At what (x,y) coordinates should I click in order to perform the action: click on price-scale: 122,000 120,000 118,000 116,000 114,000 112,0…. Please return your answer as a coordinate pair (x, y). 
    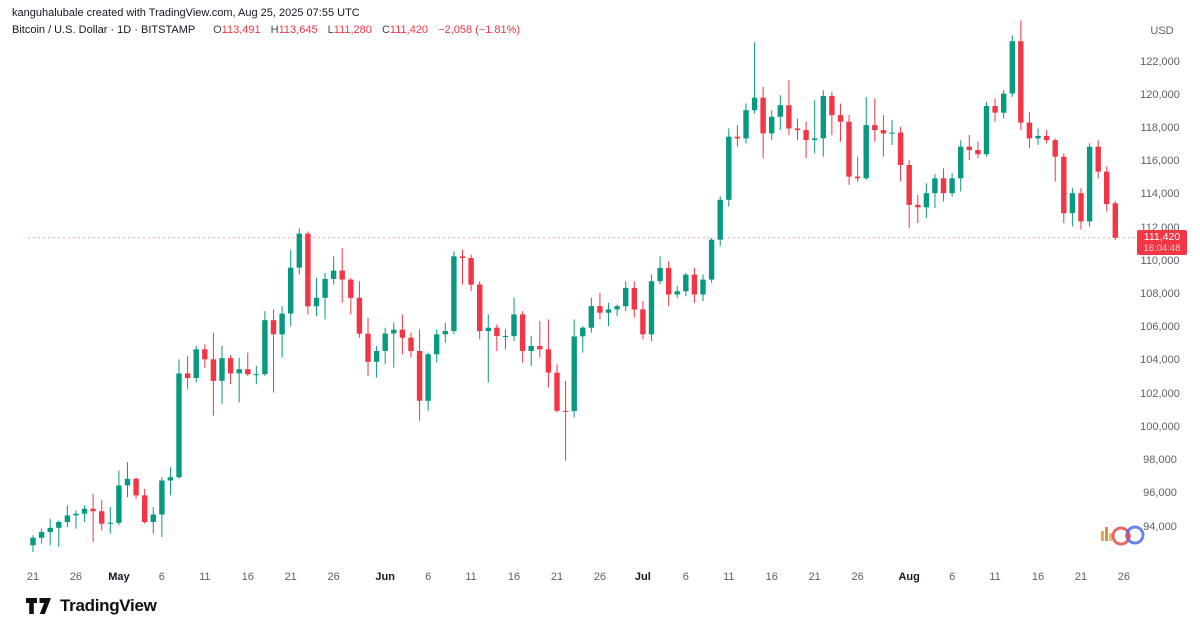
    Looking at the image, I should click on (1164, 280).